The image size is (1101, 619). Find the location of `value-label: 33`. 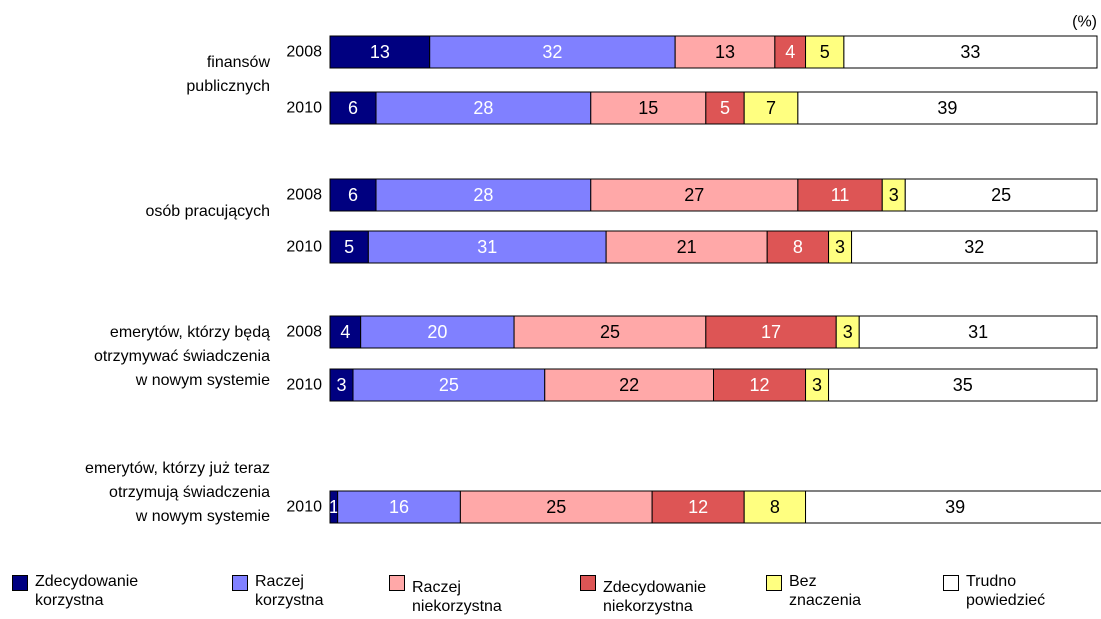

value-label: 33 is located at coordinates (970, 52).